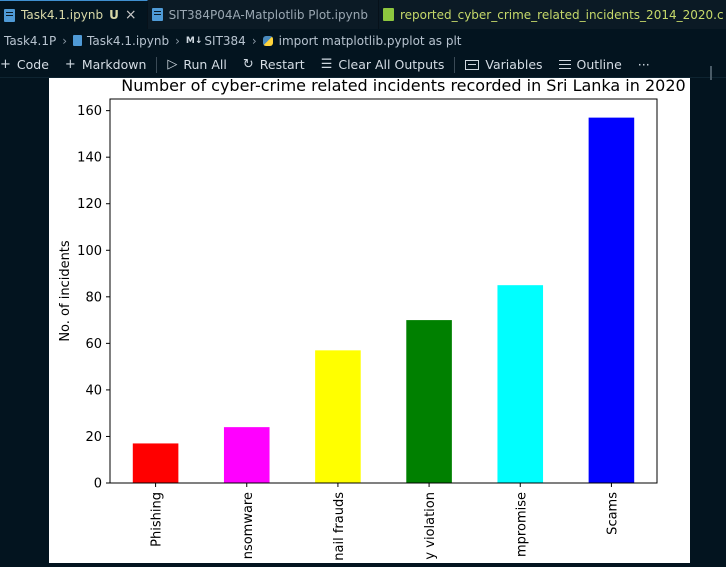 The image size is (726, 567). I want to click on outline-button: Outline, so click(590, 65).